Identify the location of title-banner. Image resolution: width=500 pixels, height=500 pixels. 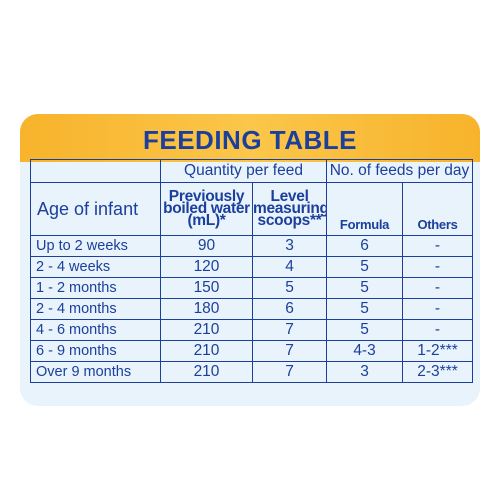
(250, 138).